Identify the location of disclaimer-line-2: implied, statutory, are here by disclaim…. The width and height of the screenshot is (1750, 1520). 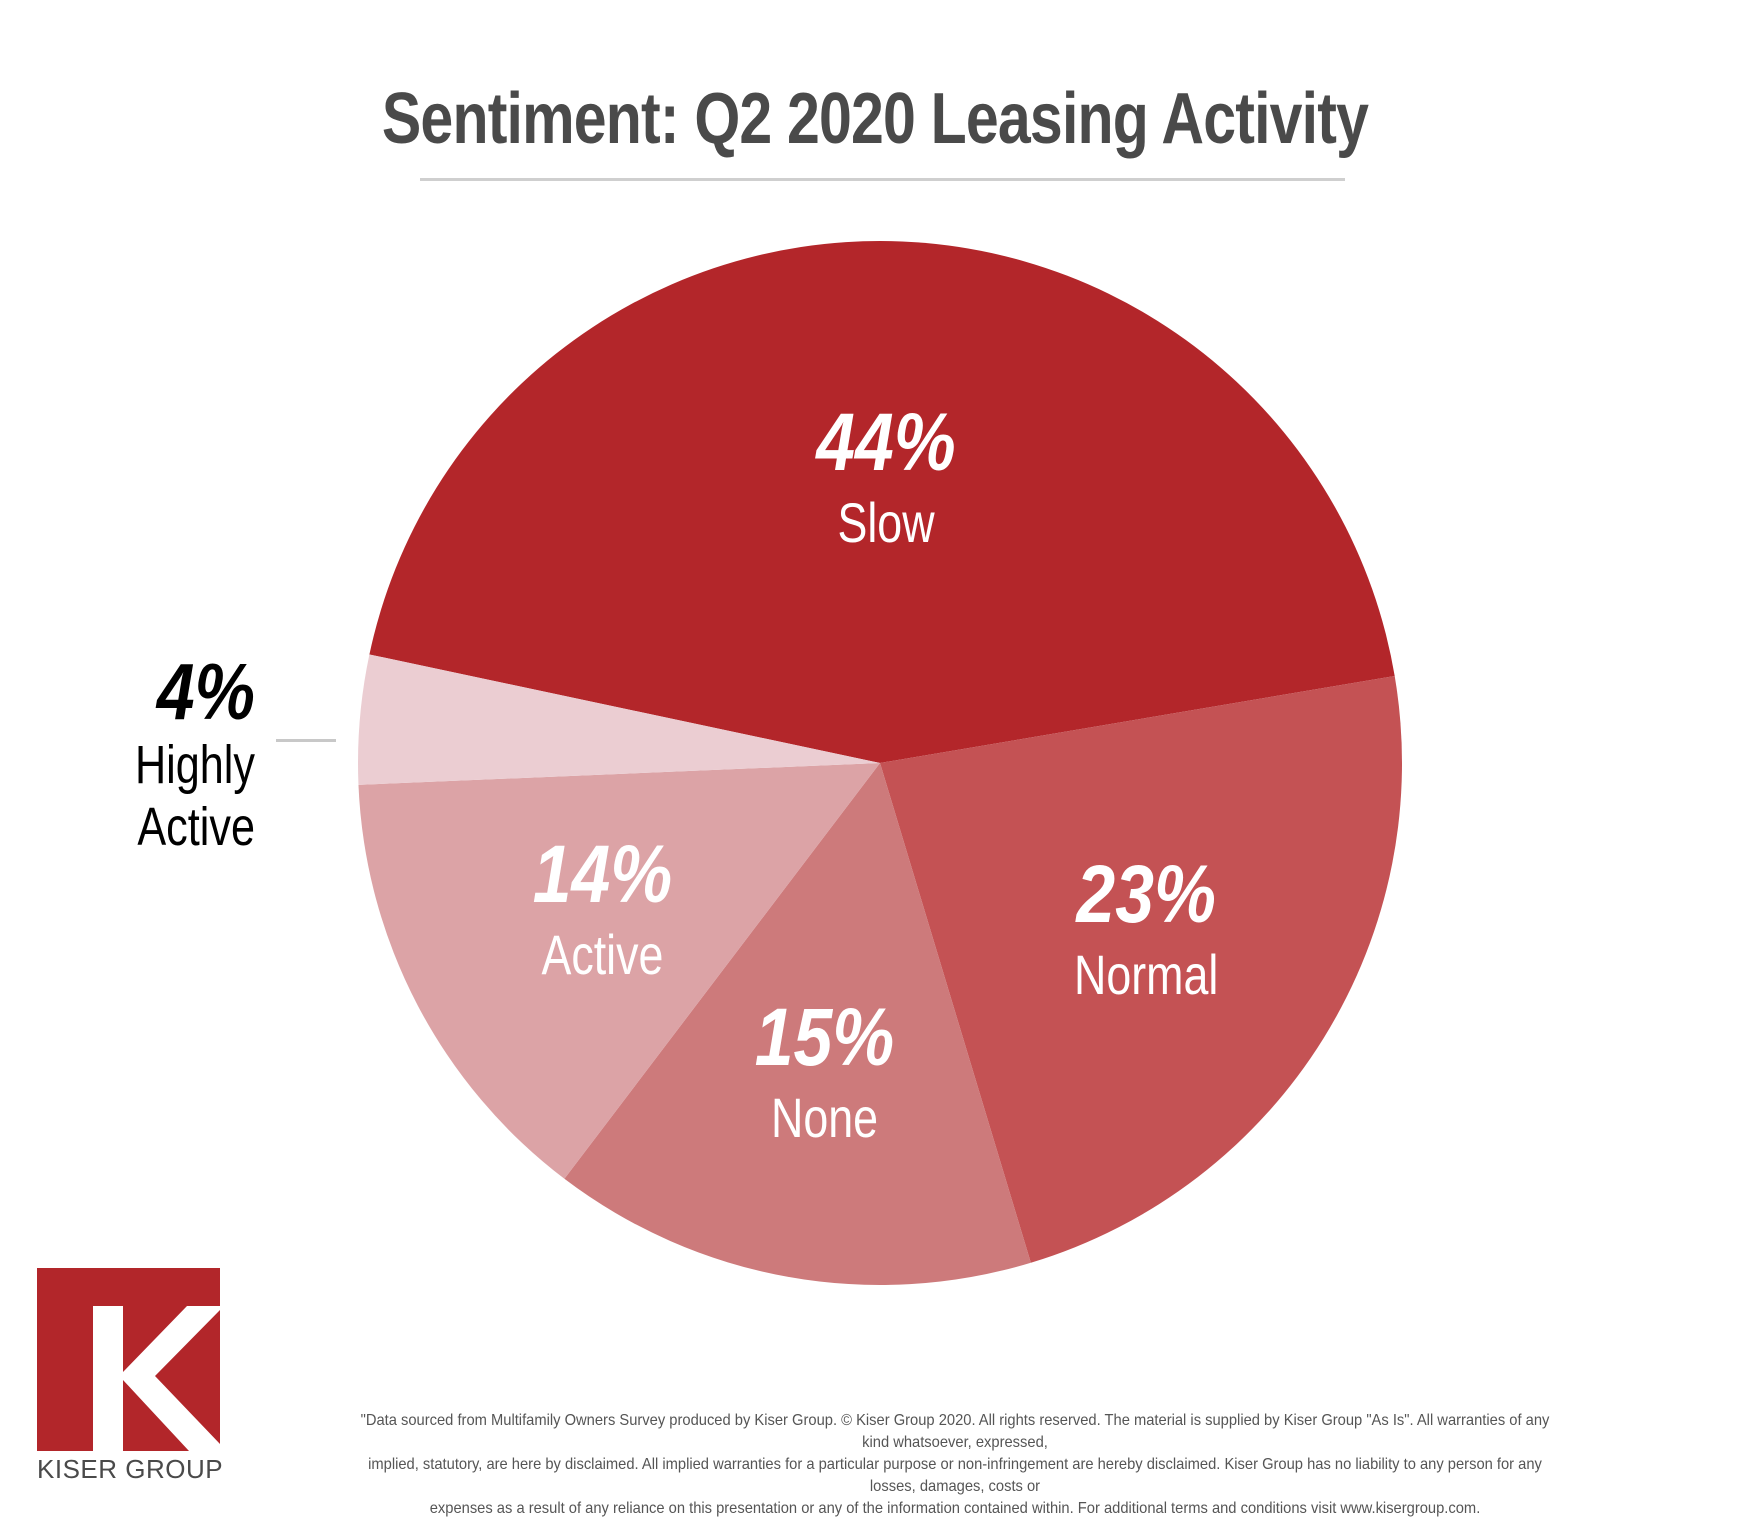
(955, 1475).